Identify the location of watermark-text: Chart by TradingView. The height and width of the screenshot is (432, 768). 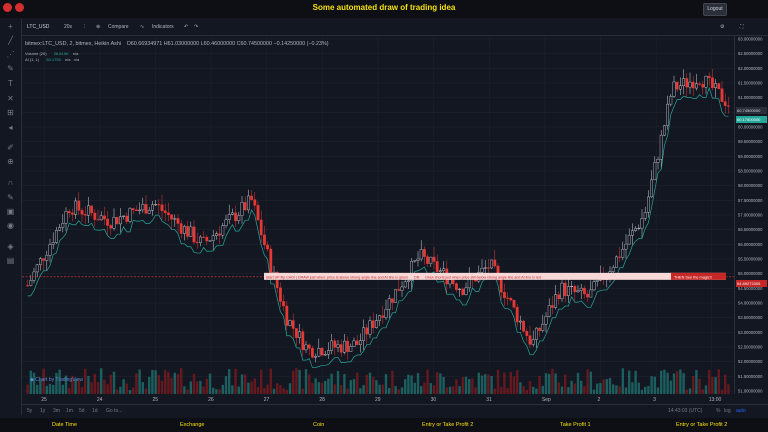
(59, 380).